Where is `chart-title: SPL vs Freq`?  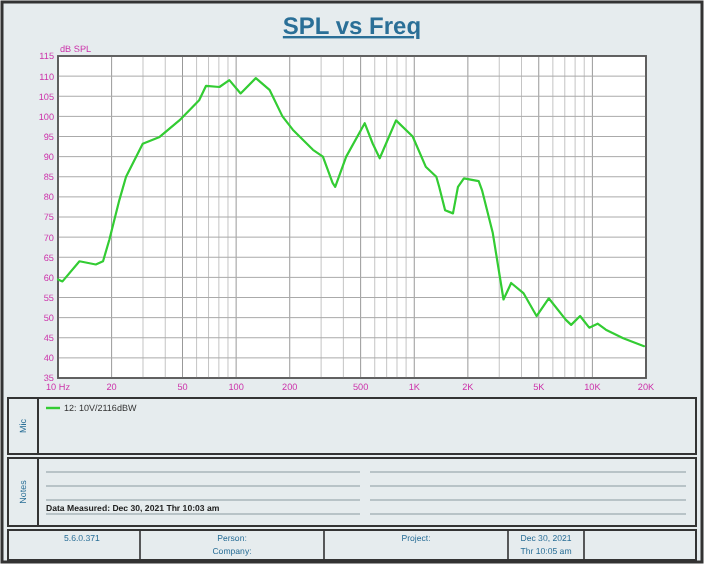
chart-title: SPL vs Freq is located at coordinates (352, 26).